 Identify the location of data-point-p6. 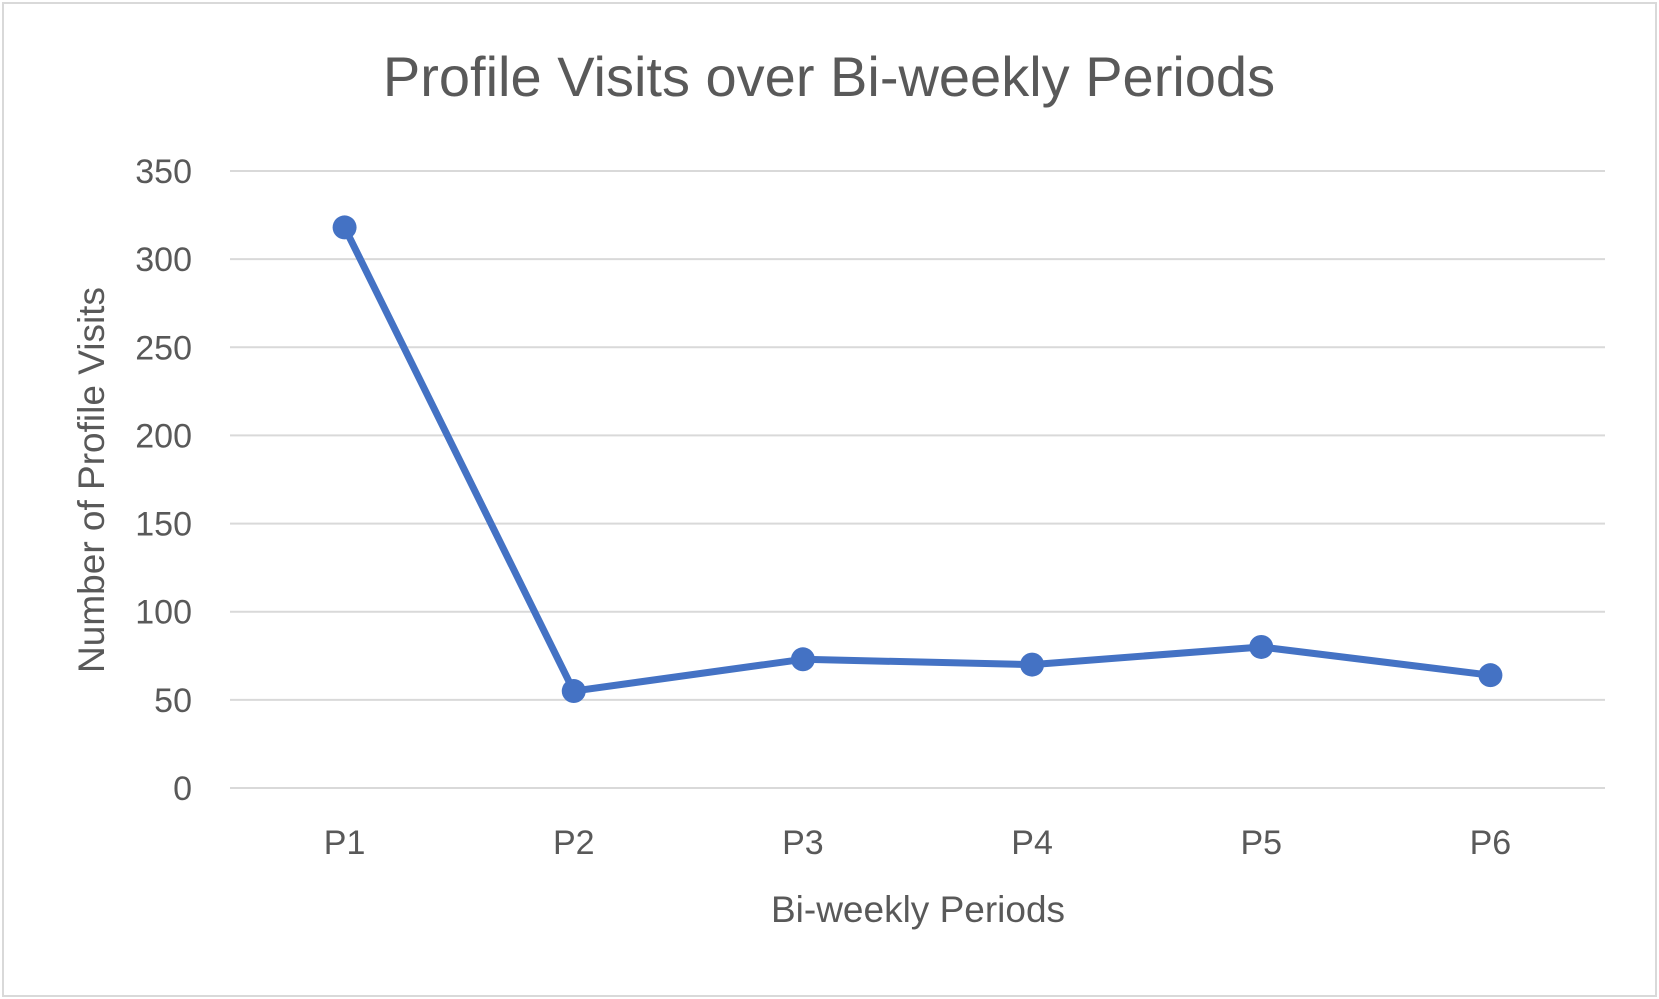
(1490, 675).